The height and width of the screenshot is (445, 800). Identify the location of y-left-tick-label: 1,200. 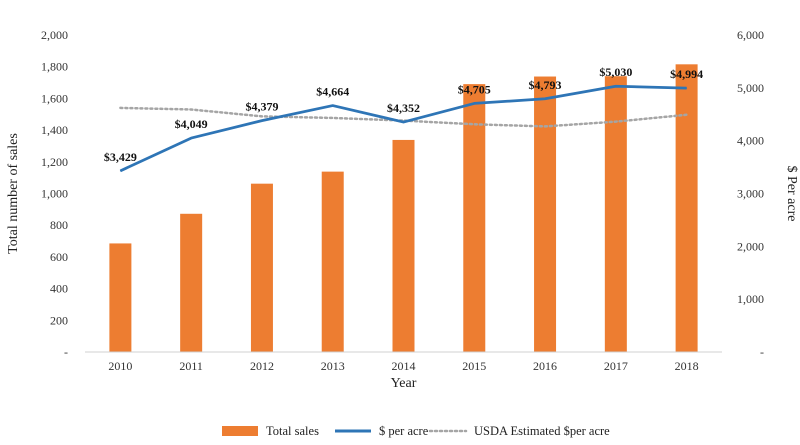
(54, 162).